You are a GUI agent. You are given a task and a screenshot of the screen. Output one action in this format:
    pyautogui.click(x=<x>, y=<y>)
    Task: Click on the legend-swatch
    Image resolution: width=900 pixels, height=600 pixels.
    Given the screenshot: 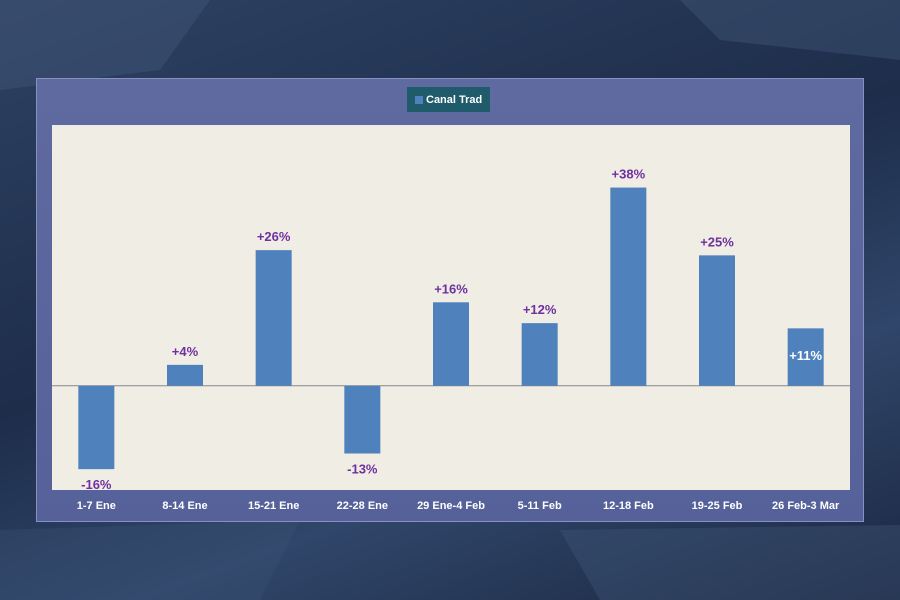 What is the action you would take?
    pyautogui.click(x=419, y=99)
    